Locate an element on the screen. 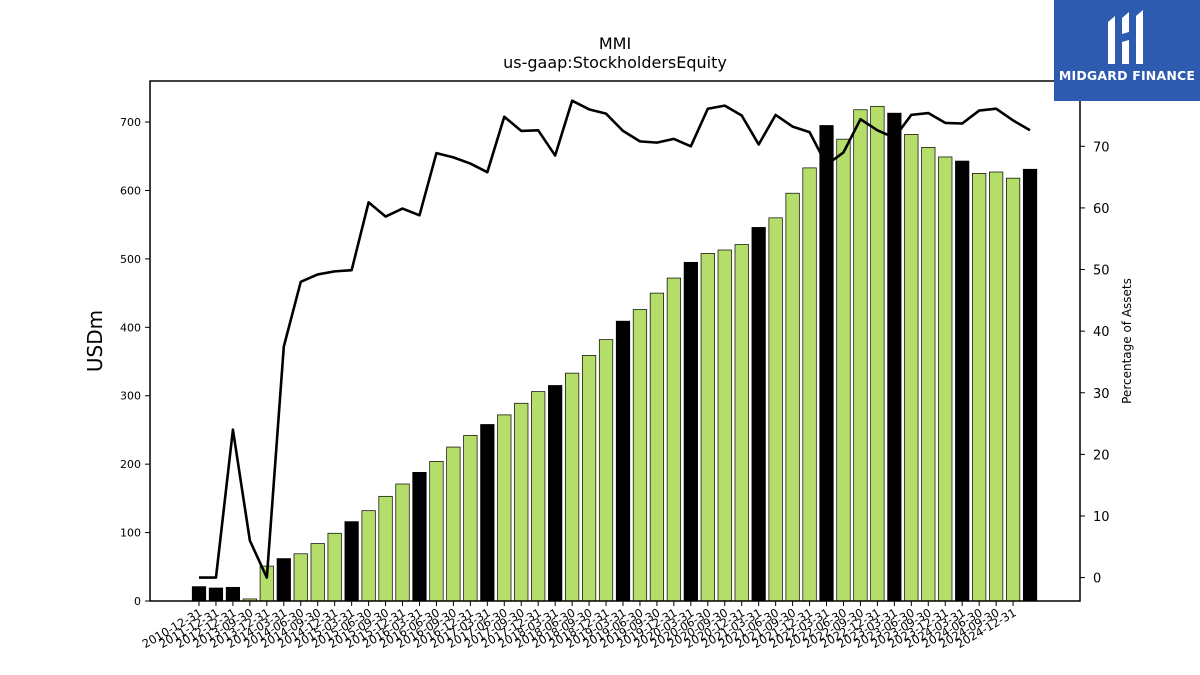  y2-tick-label: 10 is located at coordinates (1101, 517).